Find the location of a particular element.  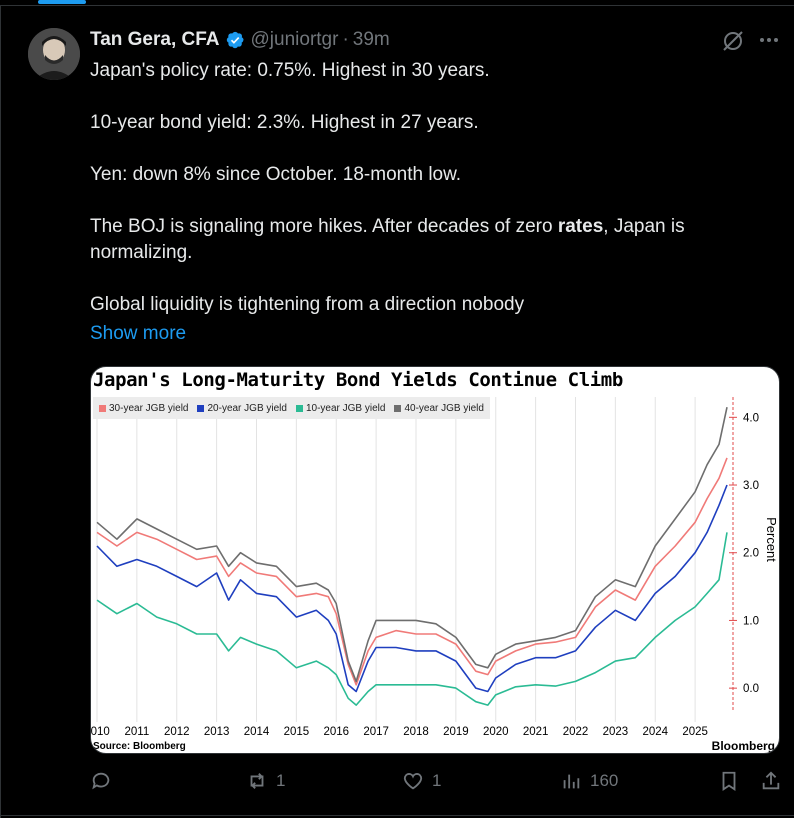

tweet-header: Tan Gera, CFA @juniortgr · 39m is located at coordinates (240, 40).